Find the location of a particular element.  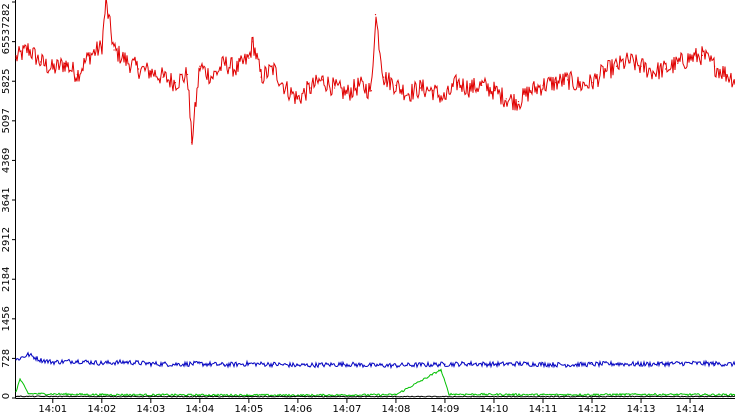

series-3-line is located at coordinates (375, 396).